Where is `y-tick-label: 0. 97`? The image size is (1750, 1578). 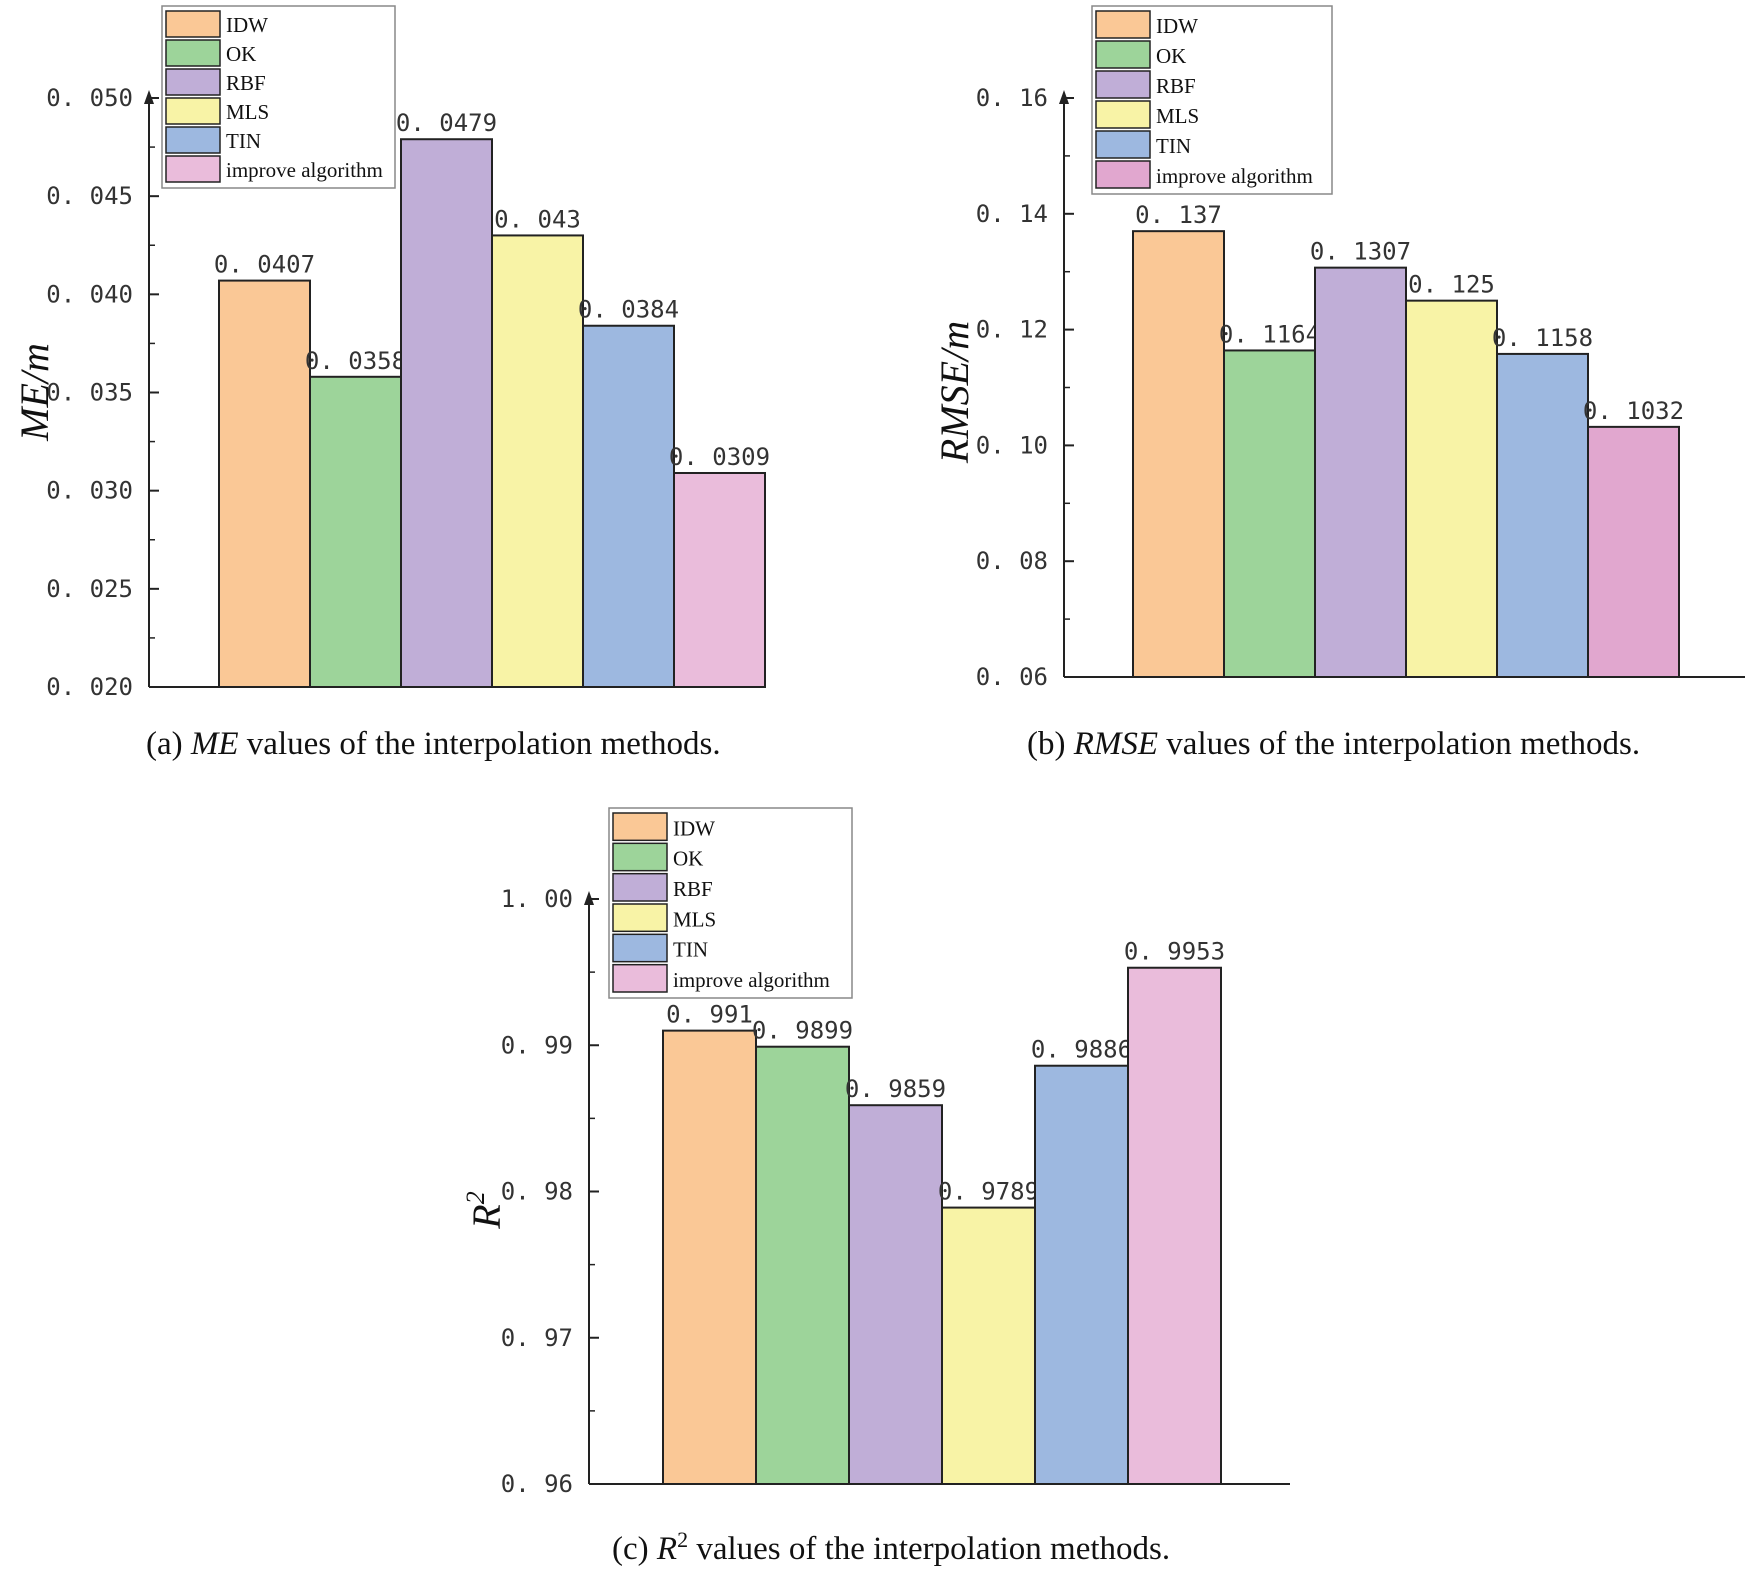
y-tick-label: 0. 97 is located at coordinates (537, 1338).